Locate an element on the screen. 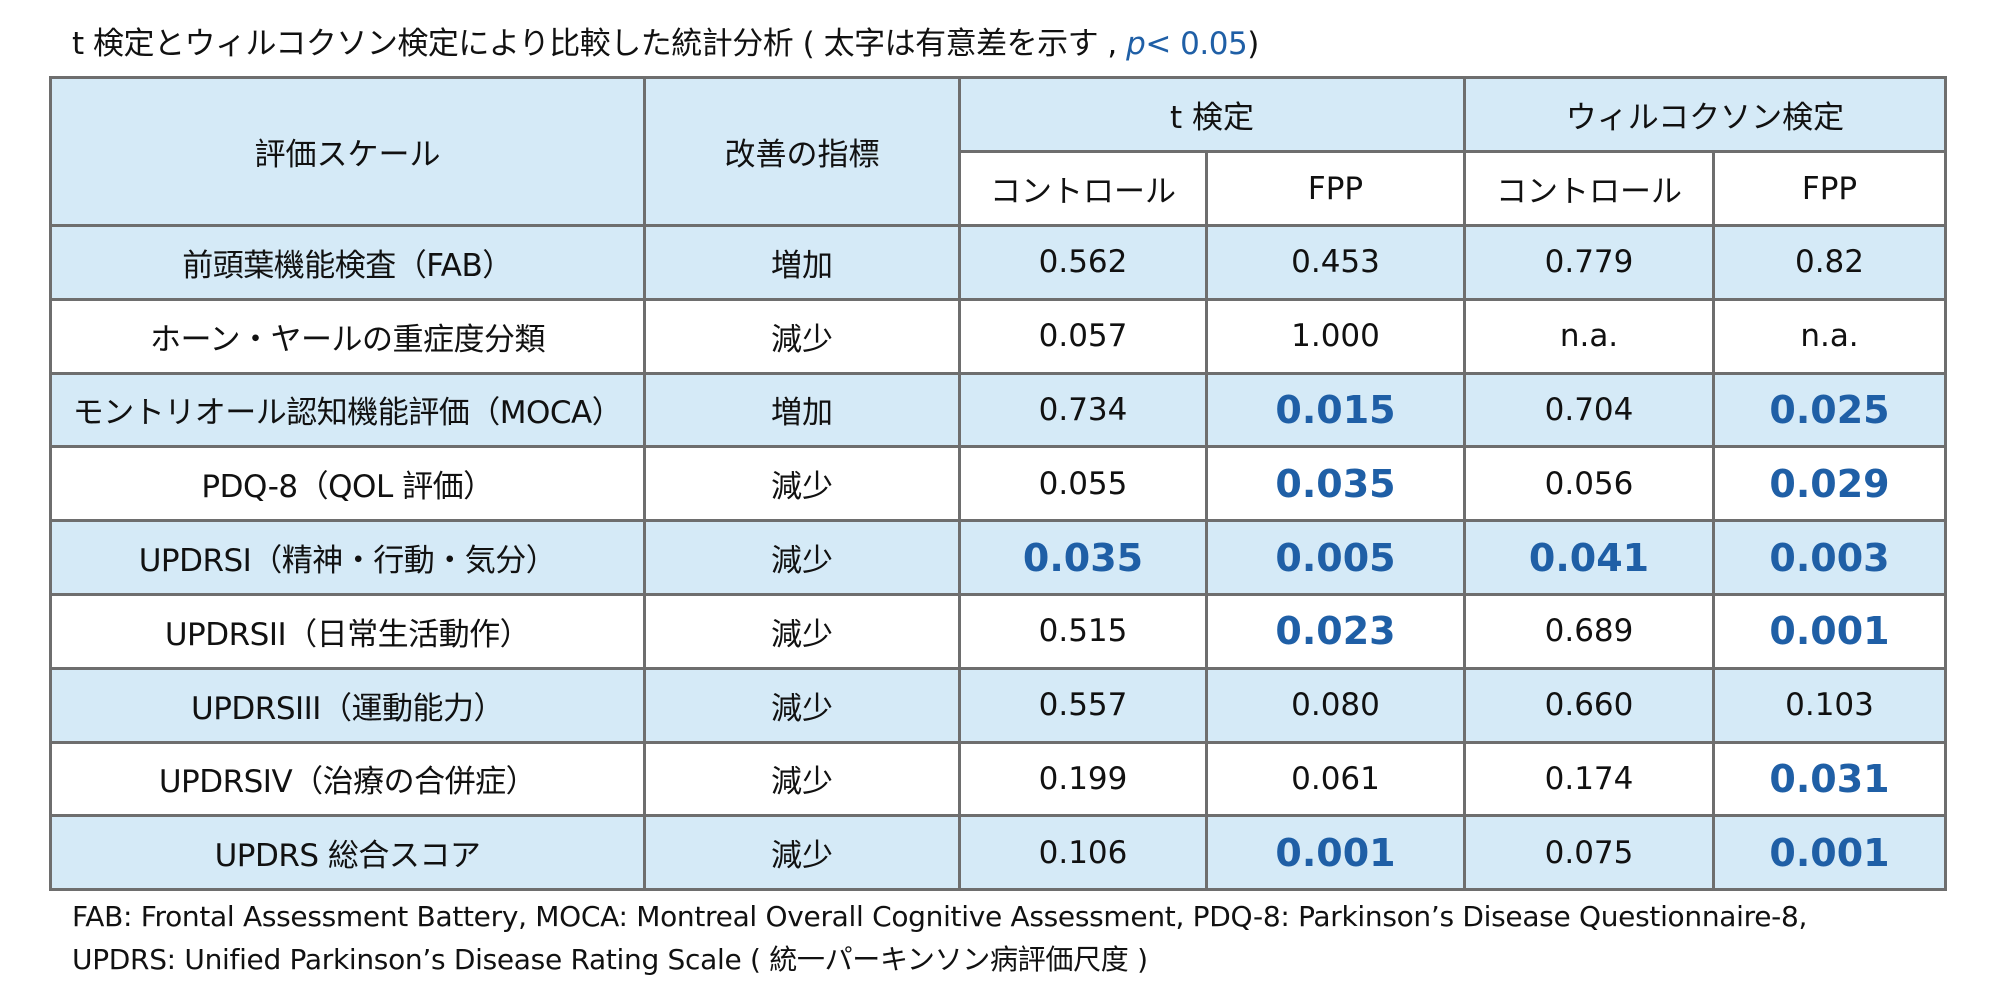 This screenshot has width=2000, height=1004. ttest-fpp-cell: 0.035 is located at coordinates (1335, 484).